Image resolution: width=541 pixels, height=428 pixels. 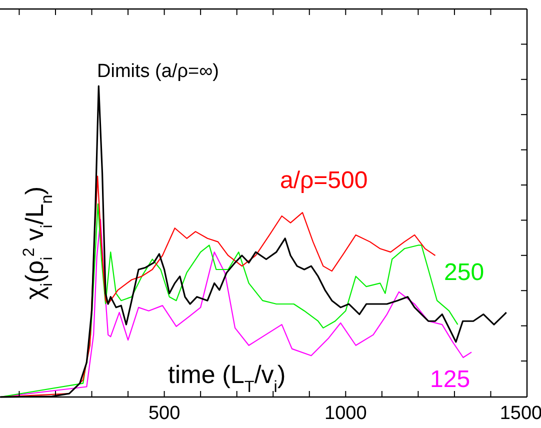 I want to click on x-axis-title: time (L$_{T}$/v$_{i}$), so click(x=227, y=378).